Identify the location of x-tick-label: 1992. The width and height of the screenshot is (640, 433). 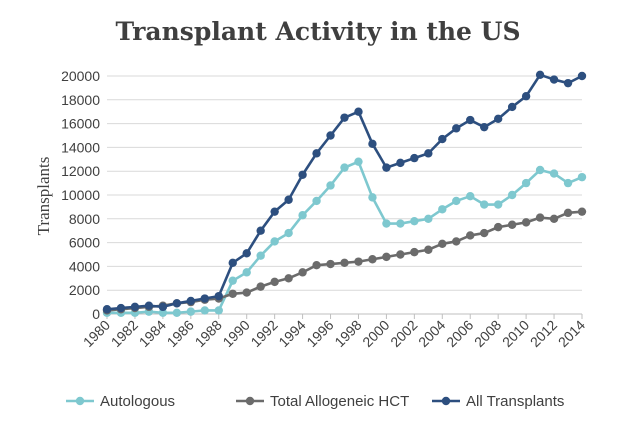
(263, 333).